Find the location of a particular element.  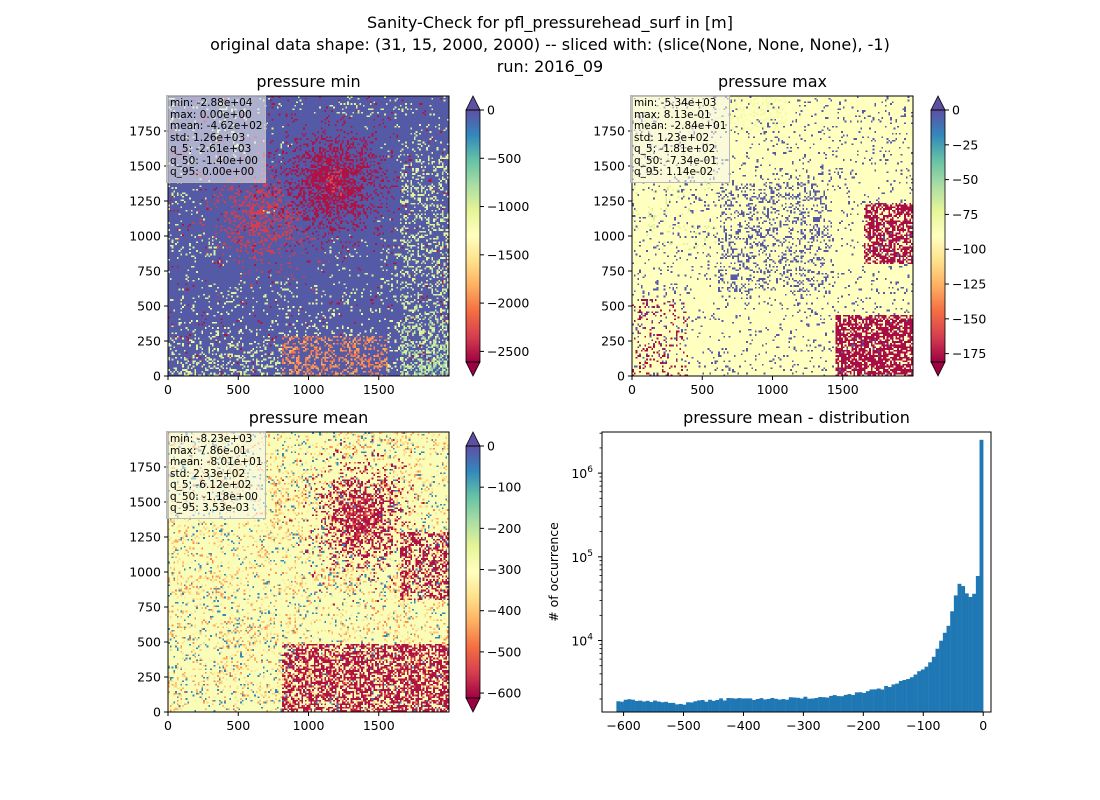

stats-line: min: -8.23e+03 is located at coordinates (211, 439).